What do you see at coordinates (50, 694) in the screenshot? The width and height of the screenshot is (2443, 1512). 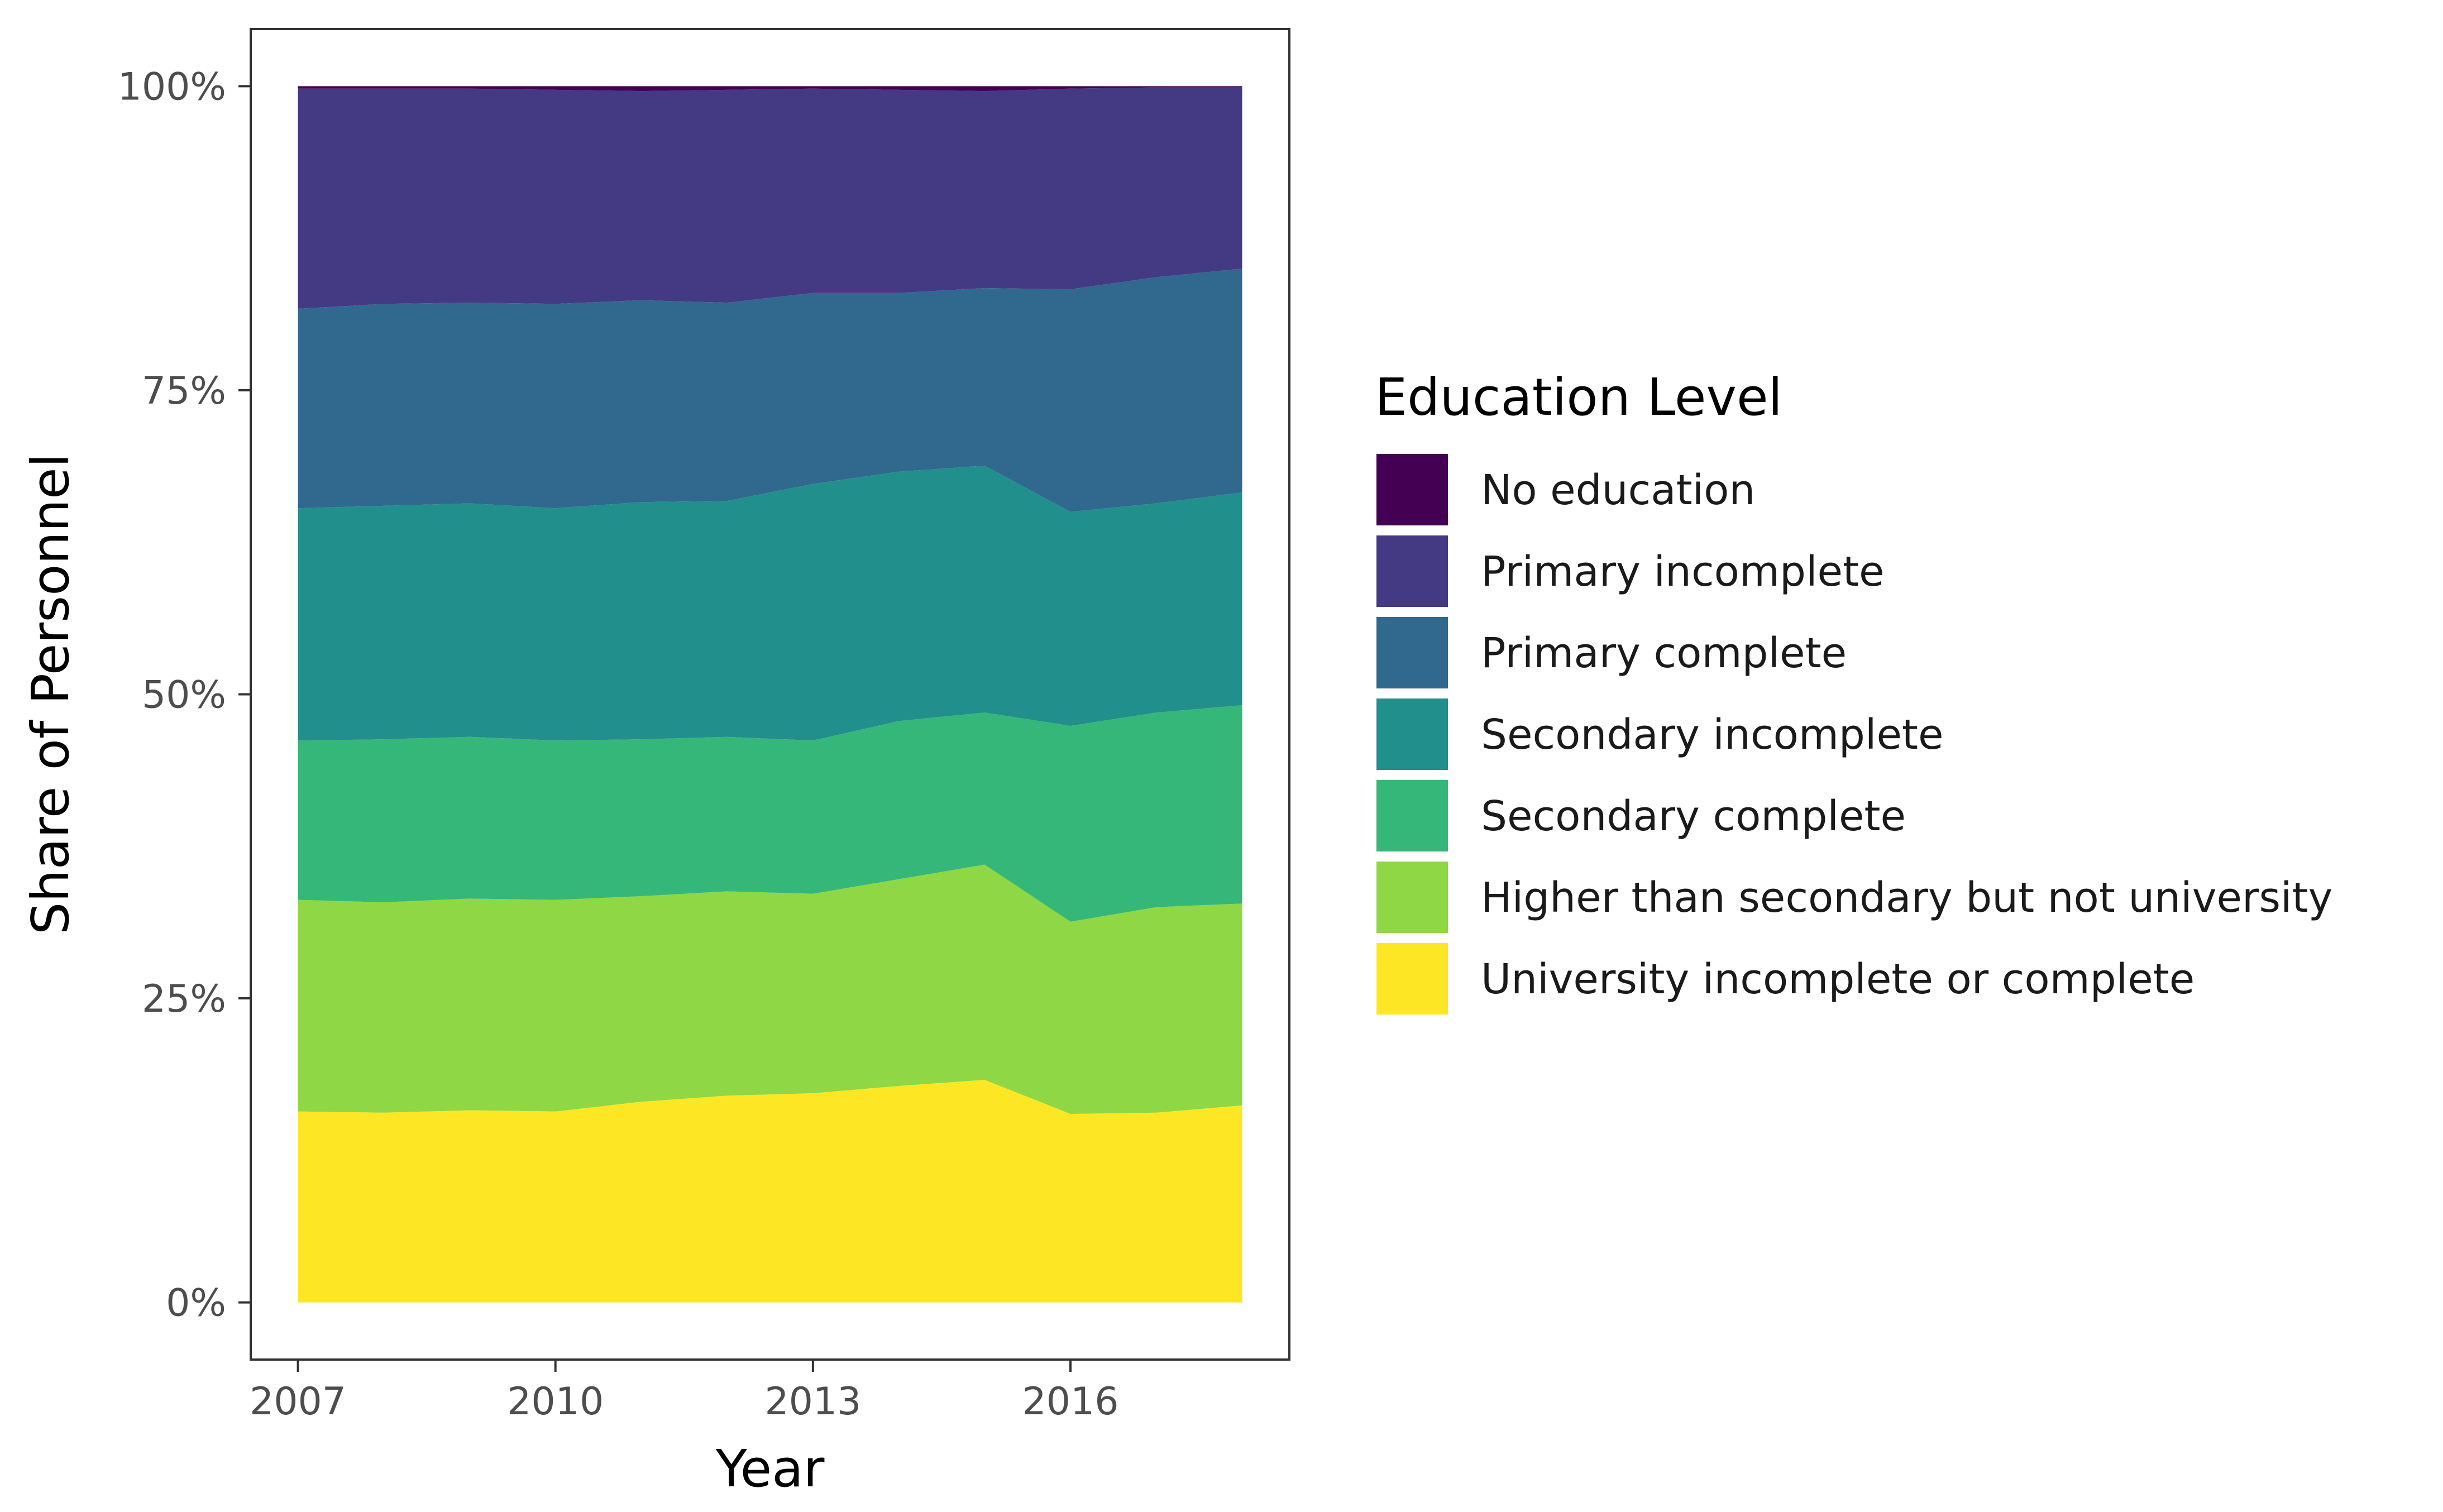 I see `y-axis-title: Share of Personnel` at bounding box center [50, 694].